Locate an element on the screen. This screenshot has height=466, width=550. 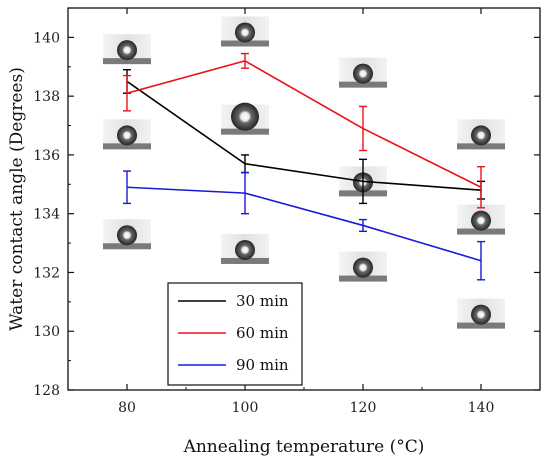
y-tick-label: 140 is located at coordinates (46, 38).